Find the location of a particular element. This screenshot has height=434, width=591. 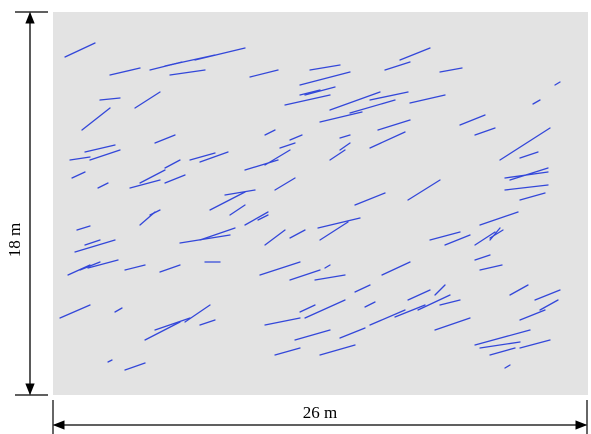

width-dimension: 26 m is located at coordinates (320, 417).